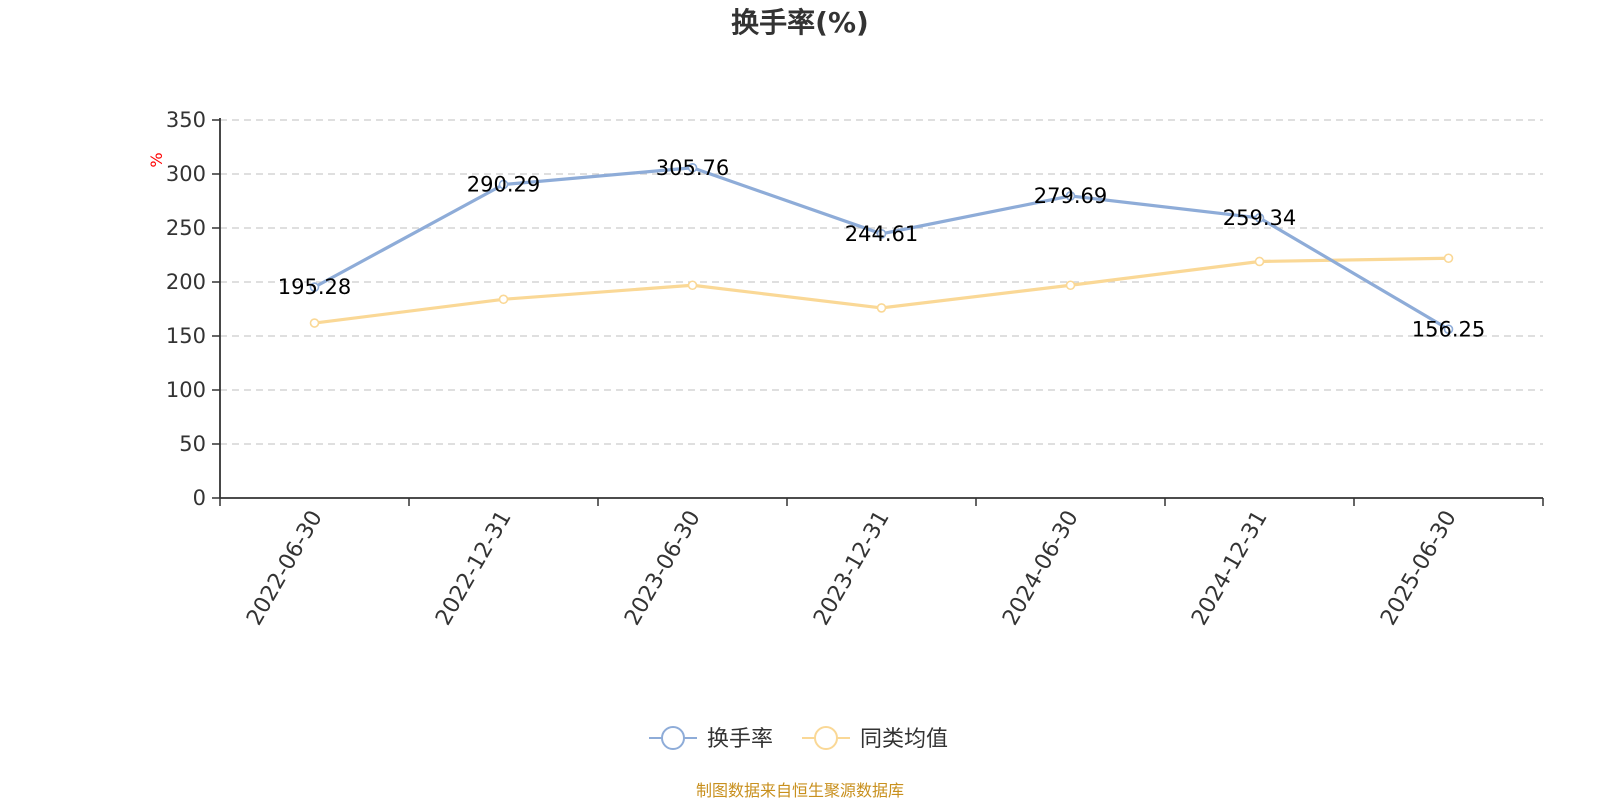 This screenshot has height=800, width=1600. What do you see at coordinates (186, 174) in the screenshot?
I see `y-tick-label: 300` at bounding box center [186, 174].